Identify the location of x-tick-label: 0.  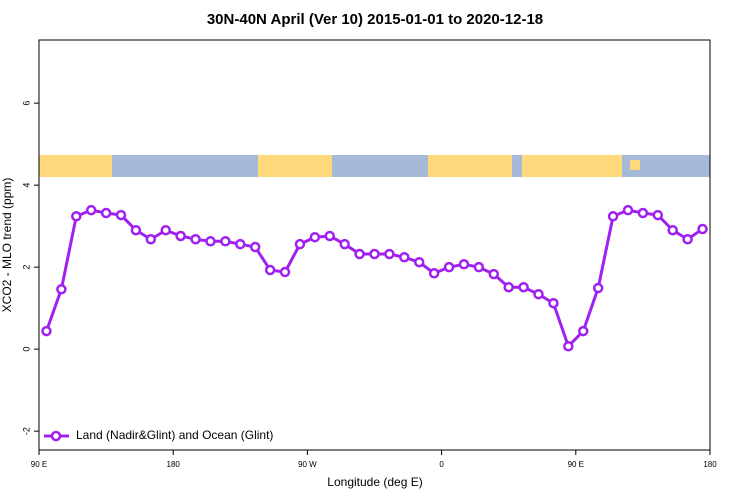
(441, 464).